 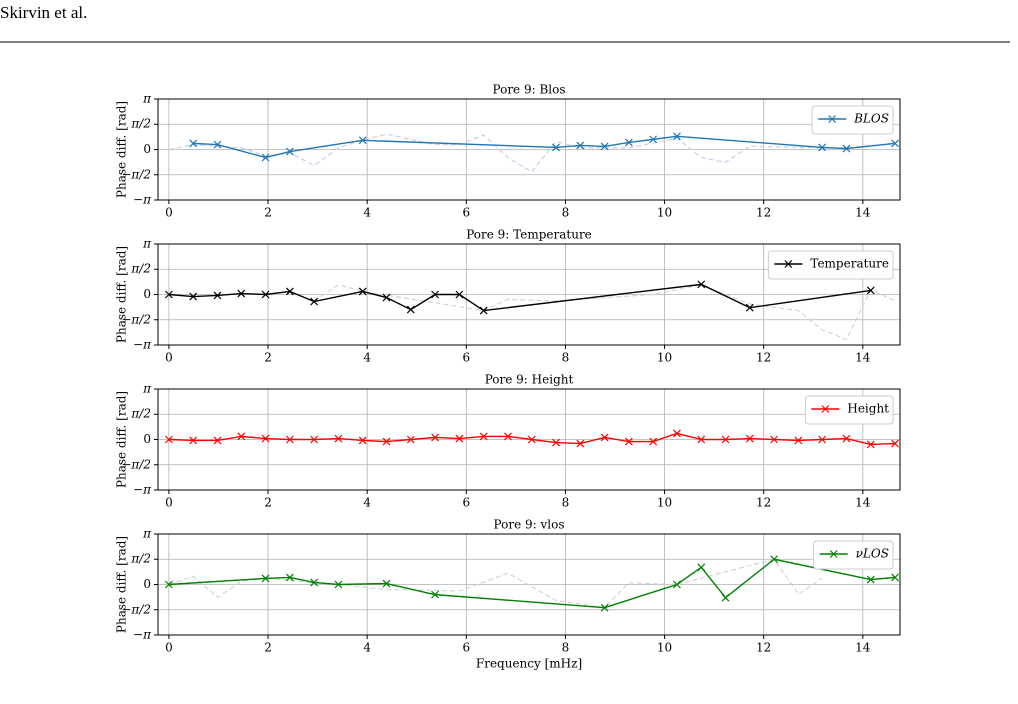 What do you see at coordinates (43, 12) in the screenshot?
I see `running-header: Skirvin et al.` at bounding box center [43, 12].